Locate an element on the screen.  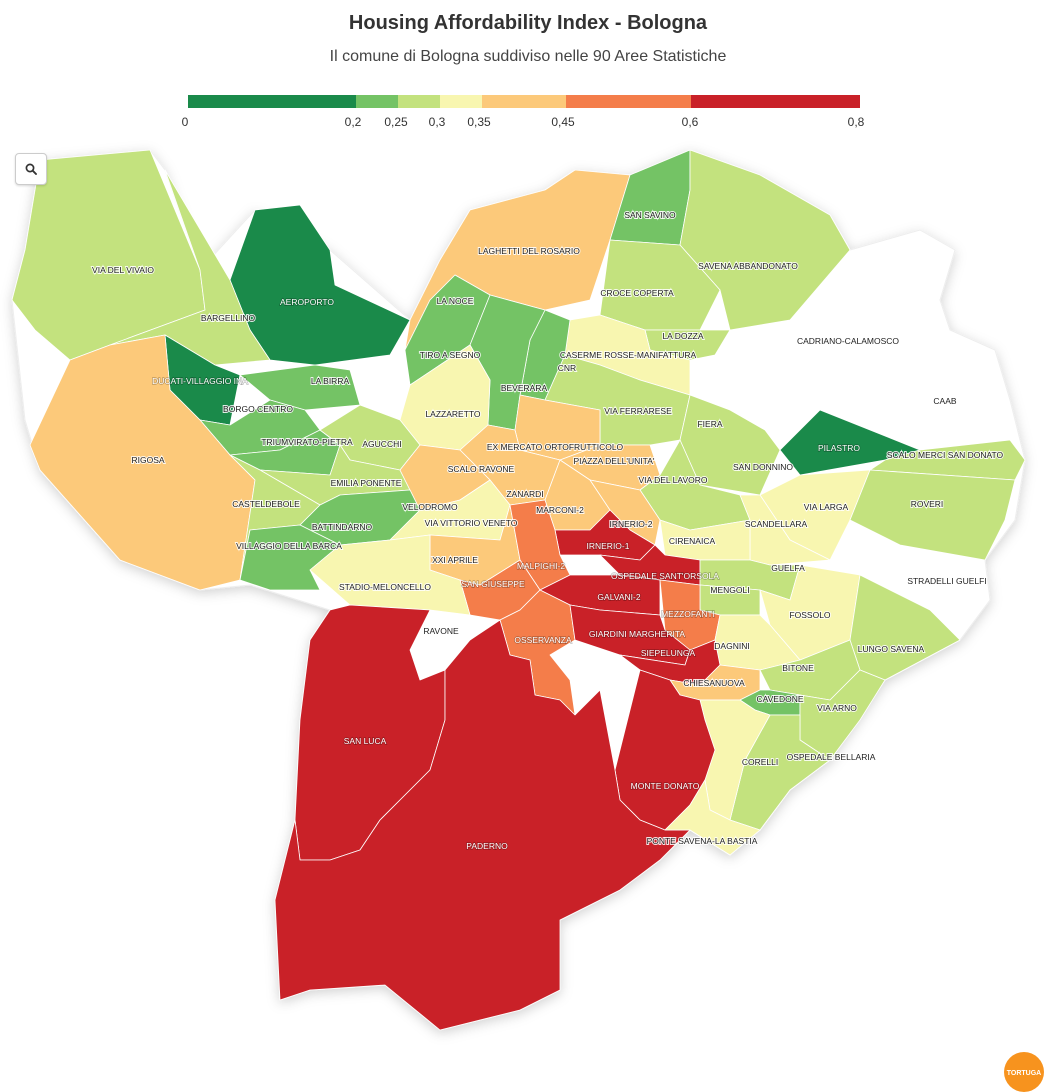
legend-tick-label: 0 is located at coordinates (185, 122).